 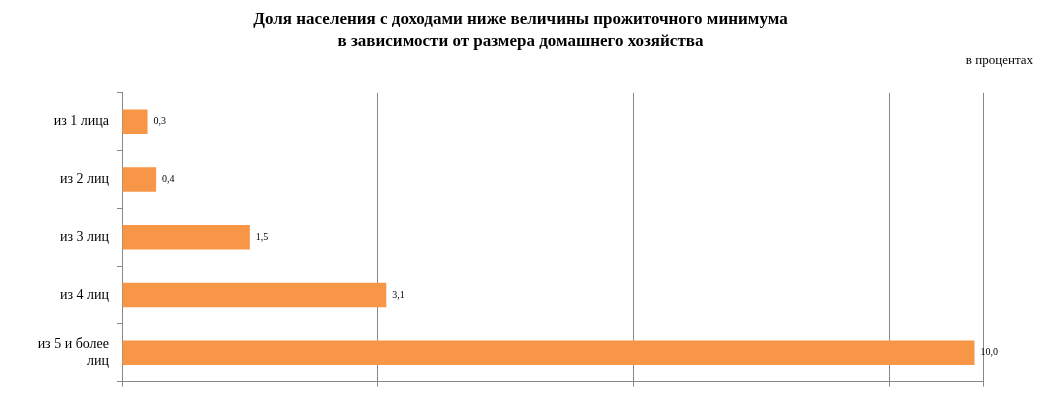 What do you see at coordinates (262, 236) in the screenshot?
I see `data-label: 1,5` at bounding box center [262, 236].